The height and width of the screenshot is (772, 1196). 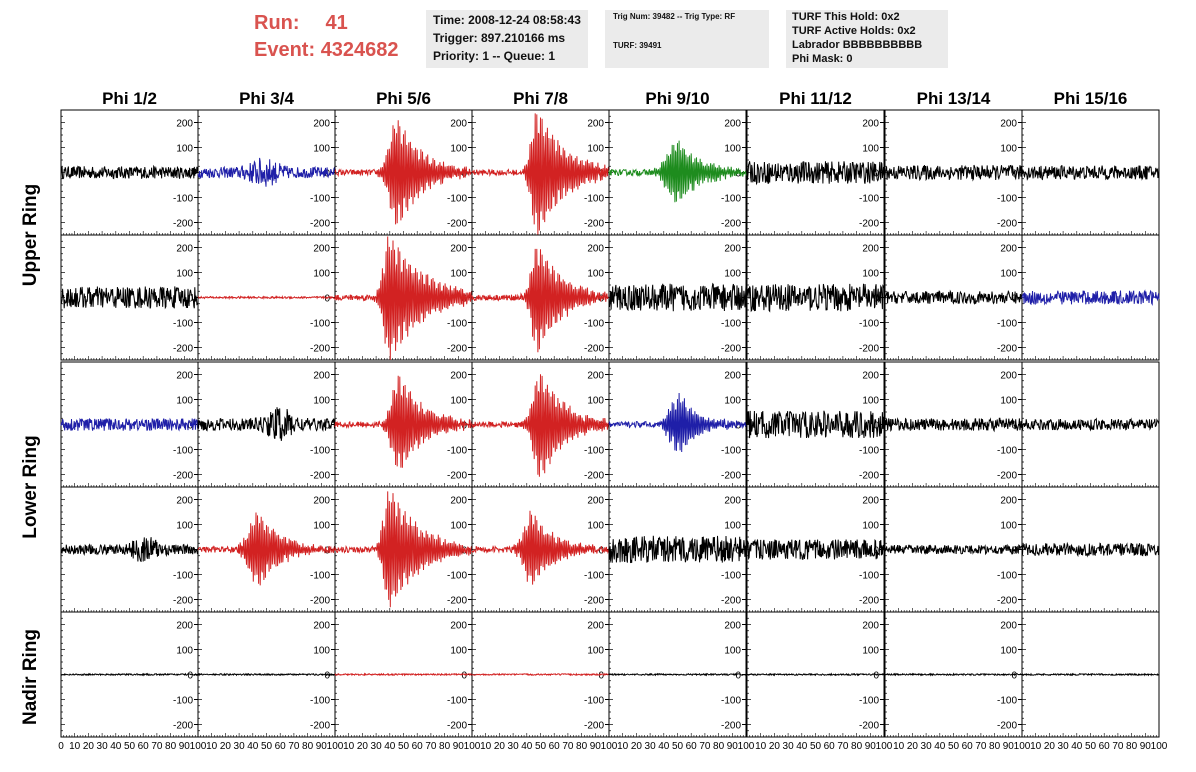 What do you see at coordinates (404, 746) in the screenshot?
I see `x-tick-label: 50` at bounding box center [404, 746].